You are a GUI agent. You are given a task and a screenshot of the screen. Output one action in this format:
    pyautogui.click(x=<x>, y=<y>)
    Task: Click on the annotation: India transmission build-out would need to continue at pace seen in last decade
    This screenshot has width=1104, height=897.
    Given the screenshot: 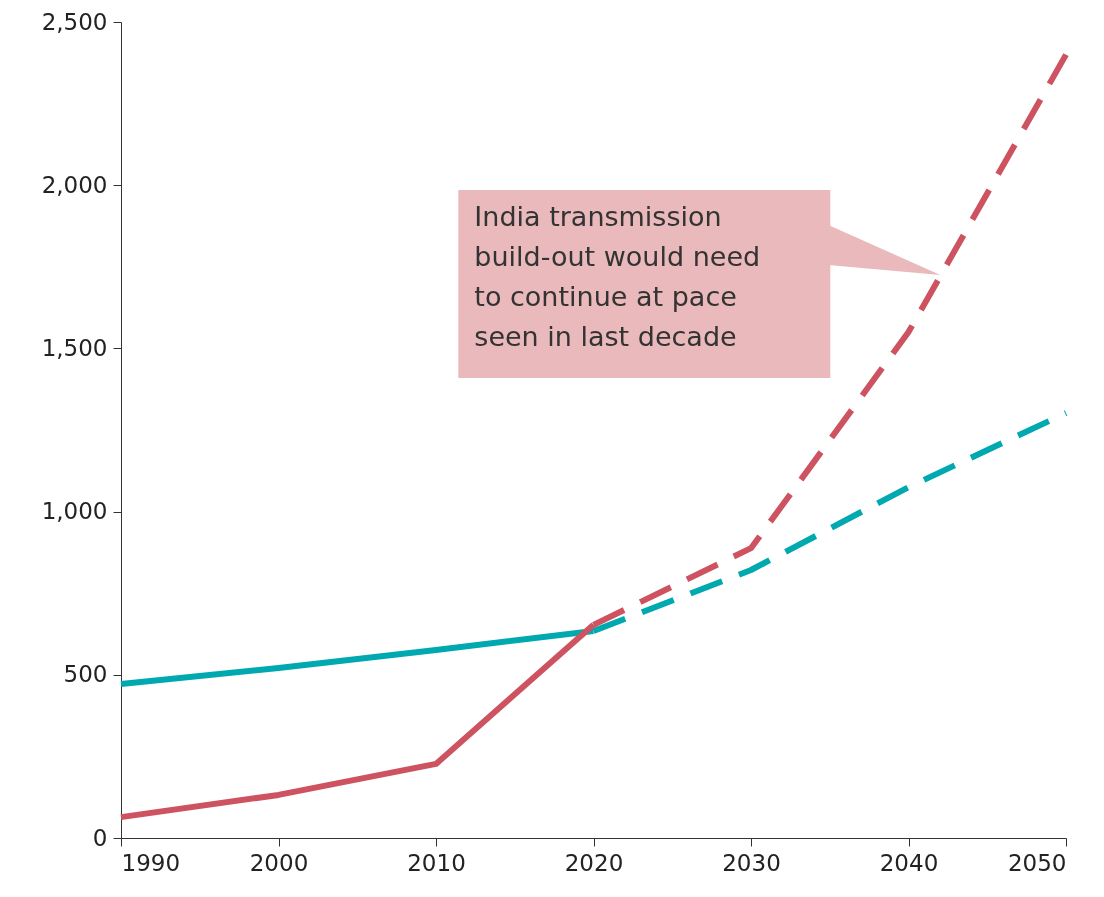 What is the action you would take?
    pyautogui.click(x=617, y=276)
    